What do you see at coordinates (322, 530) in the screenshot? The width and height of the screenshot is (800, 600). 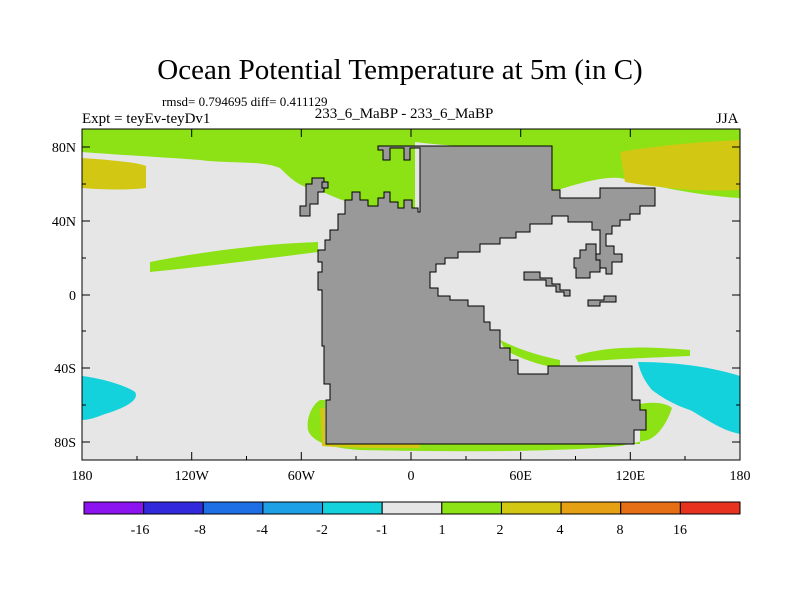 I see `colorbar-label: -2` at bounding box center [322, 530].